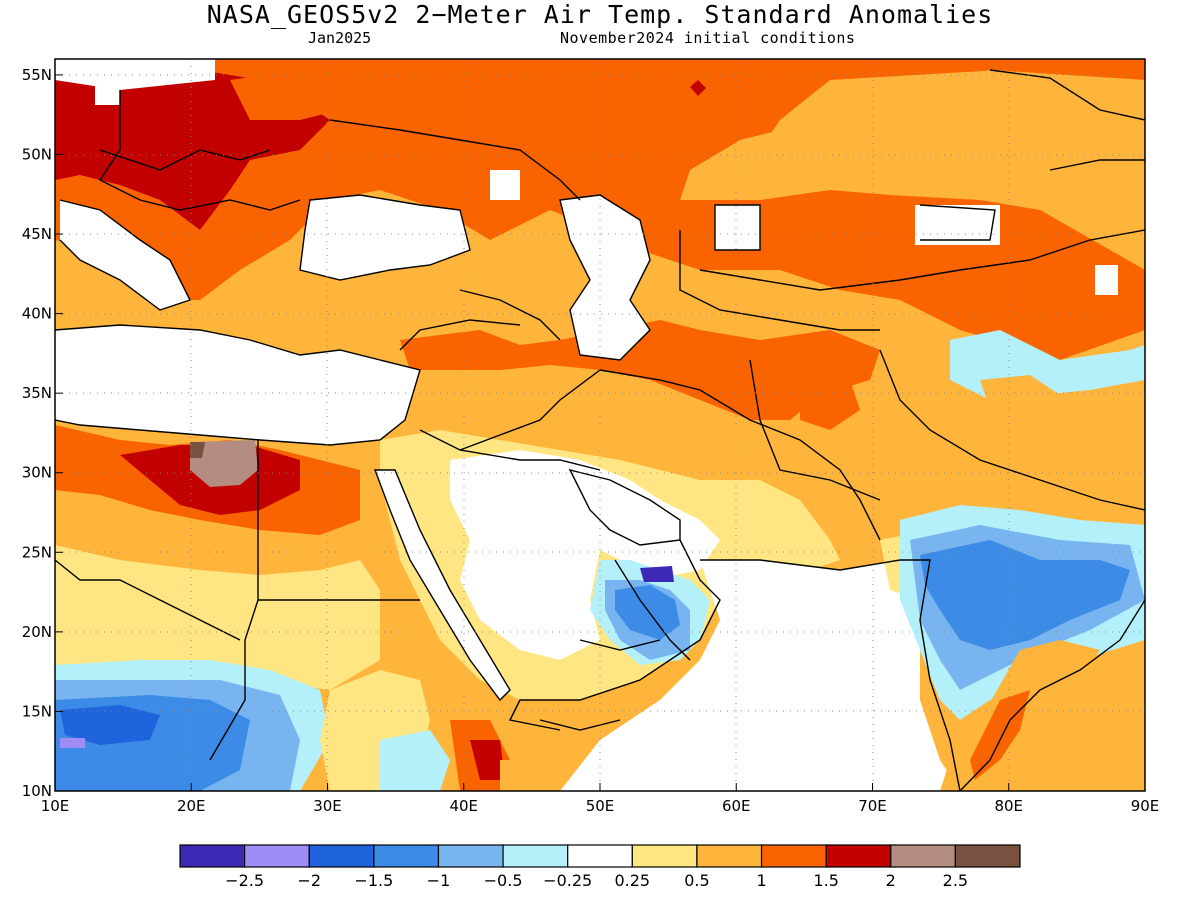  Describe the element at coordinates (605, 277) in the screenshot. I see `caspian-mask` at that location.